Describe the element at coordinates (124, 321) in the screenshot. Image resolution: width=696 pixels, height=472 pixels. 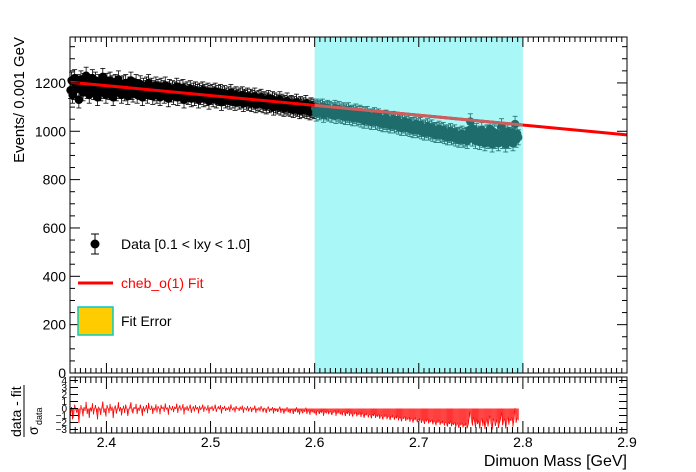
I see `legend-item-fit-error: Fit Error` at that location.